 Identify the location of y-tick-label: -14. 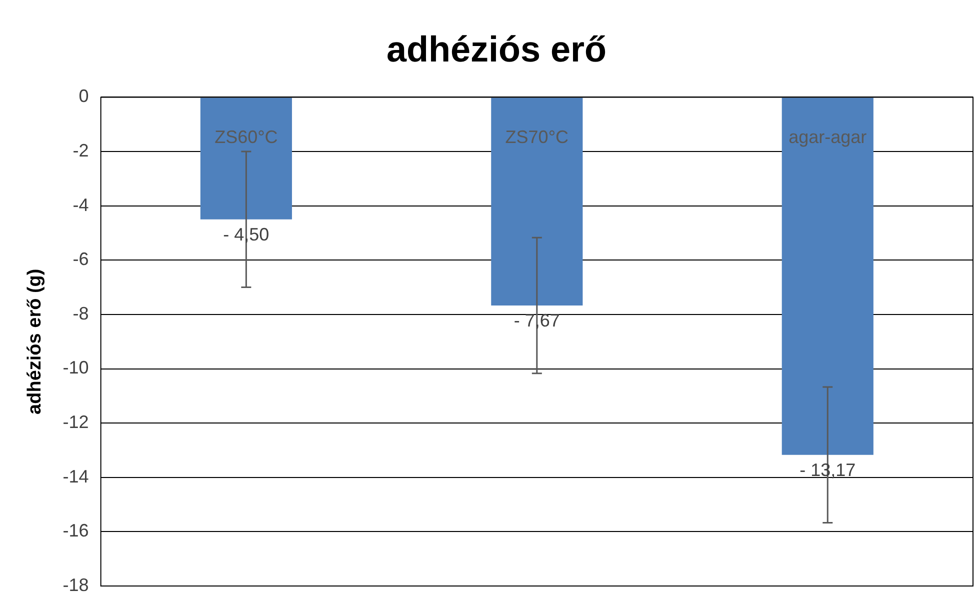
(75, 476).